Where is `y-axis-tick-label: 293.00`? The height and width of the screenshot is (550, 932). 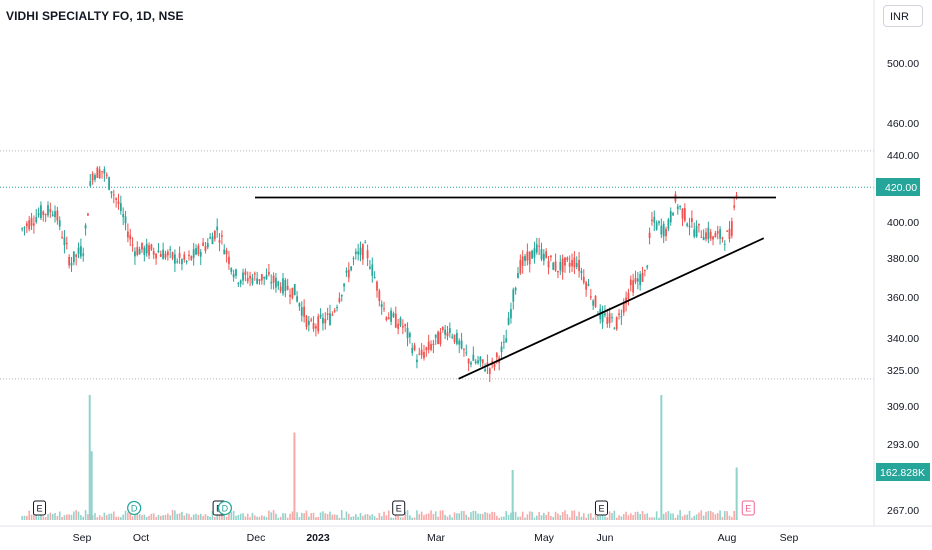
y-axis-tick-label: 293.00 is located at coordinates (903, 445).